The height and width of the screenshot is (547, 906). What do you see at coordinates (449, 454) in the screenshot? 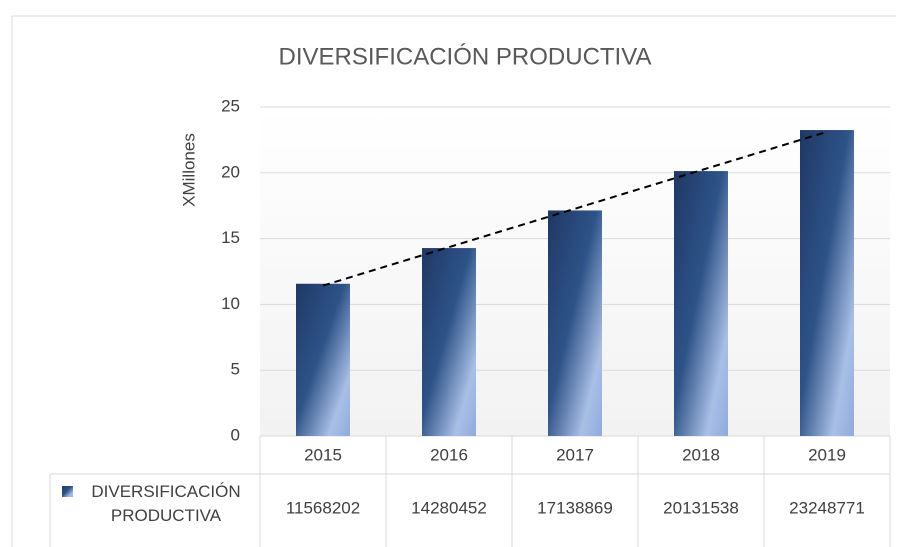
I see `x-tick-label: 2016` at bounding box center [449, 454].